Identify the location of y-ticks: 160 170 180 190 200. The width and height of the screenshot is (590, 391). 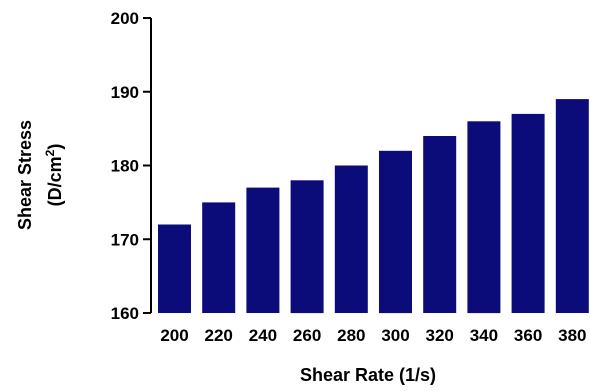
(131, 166).